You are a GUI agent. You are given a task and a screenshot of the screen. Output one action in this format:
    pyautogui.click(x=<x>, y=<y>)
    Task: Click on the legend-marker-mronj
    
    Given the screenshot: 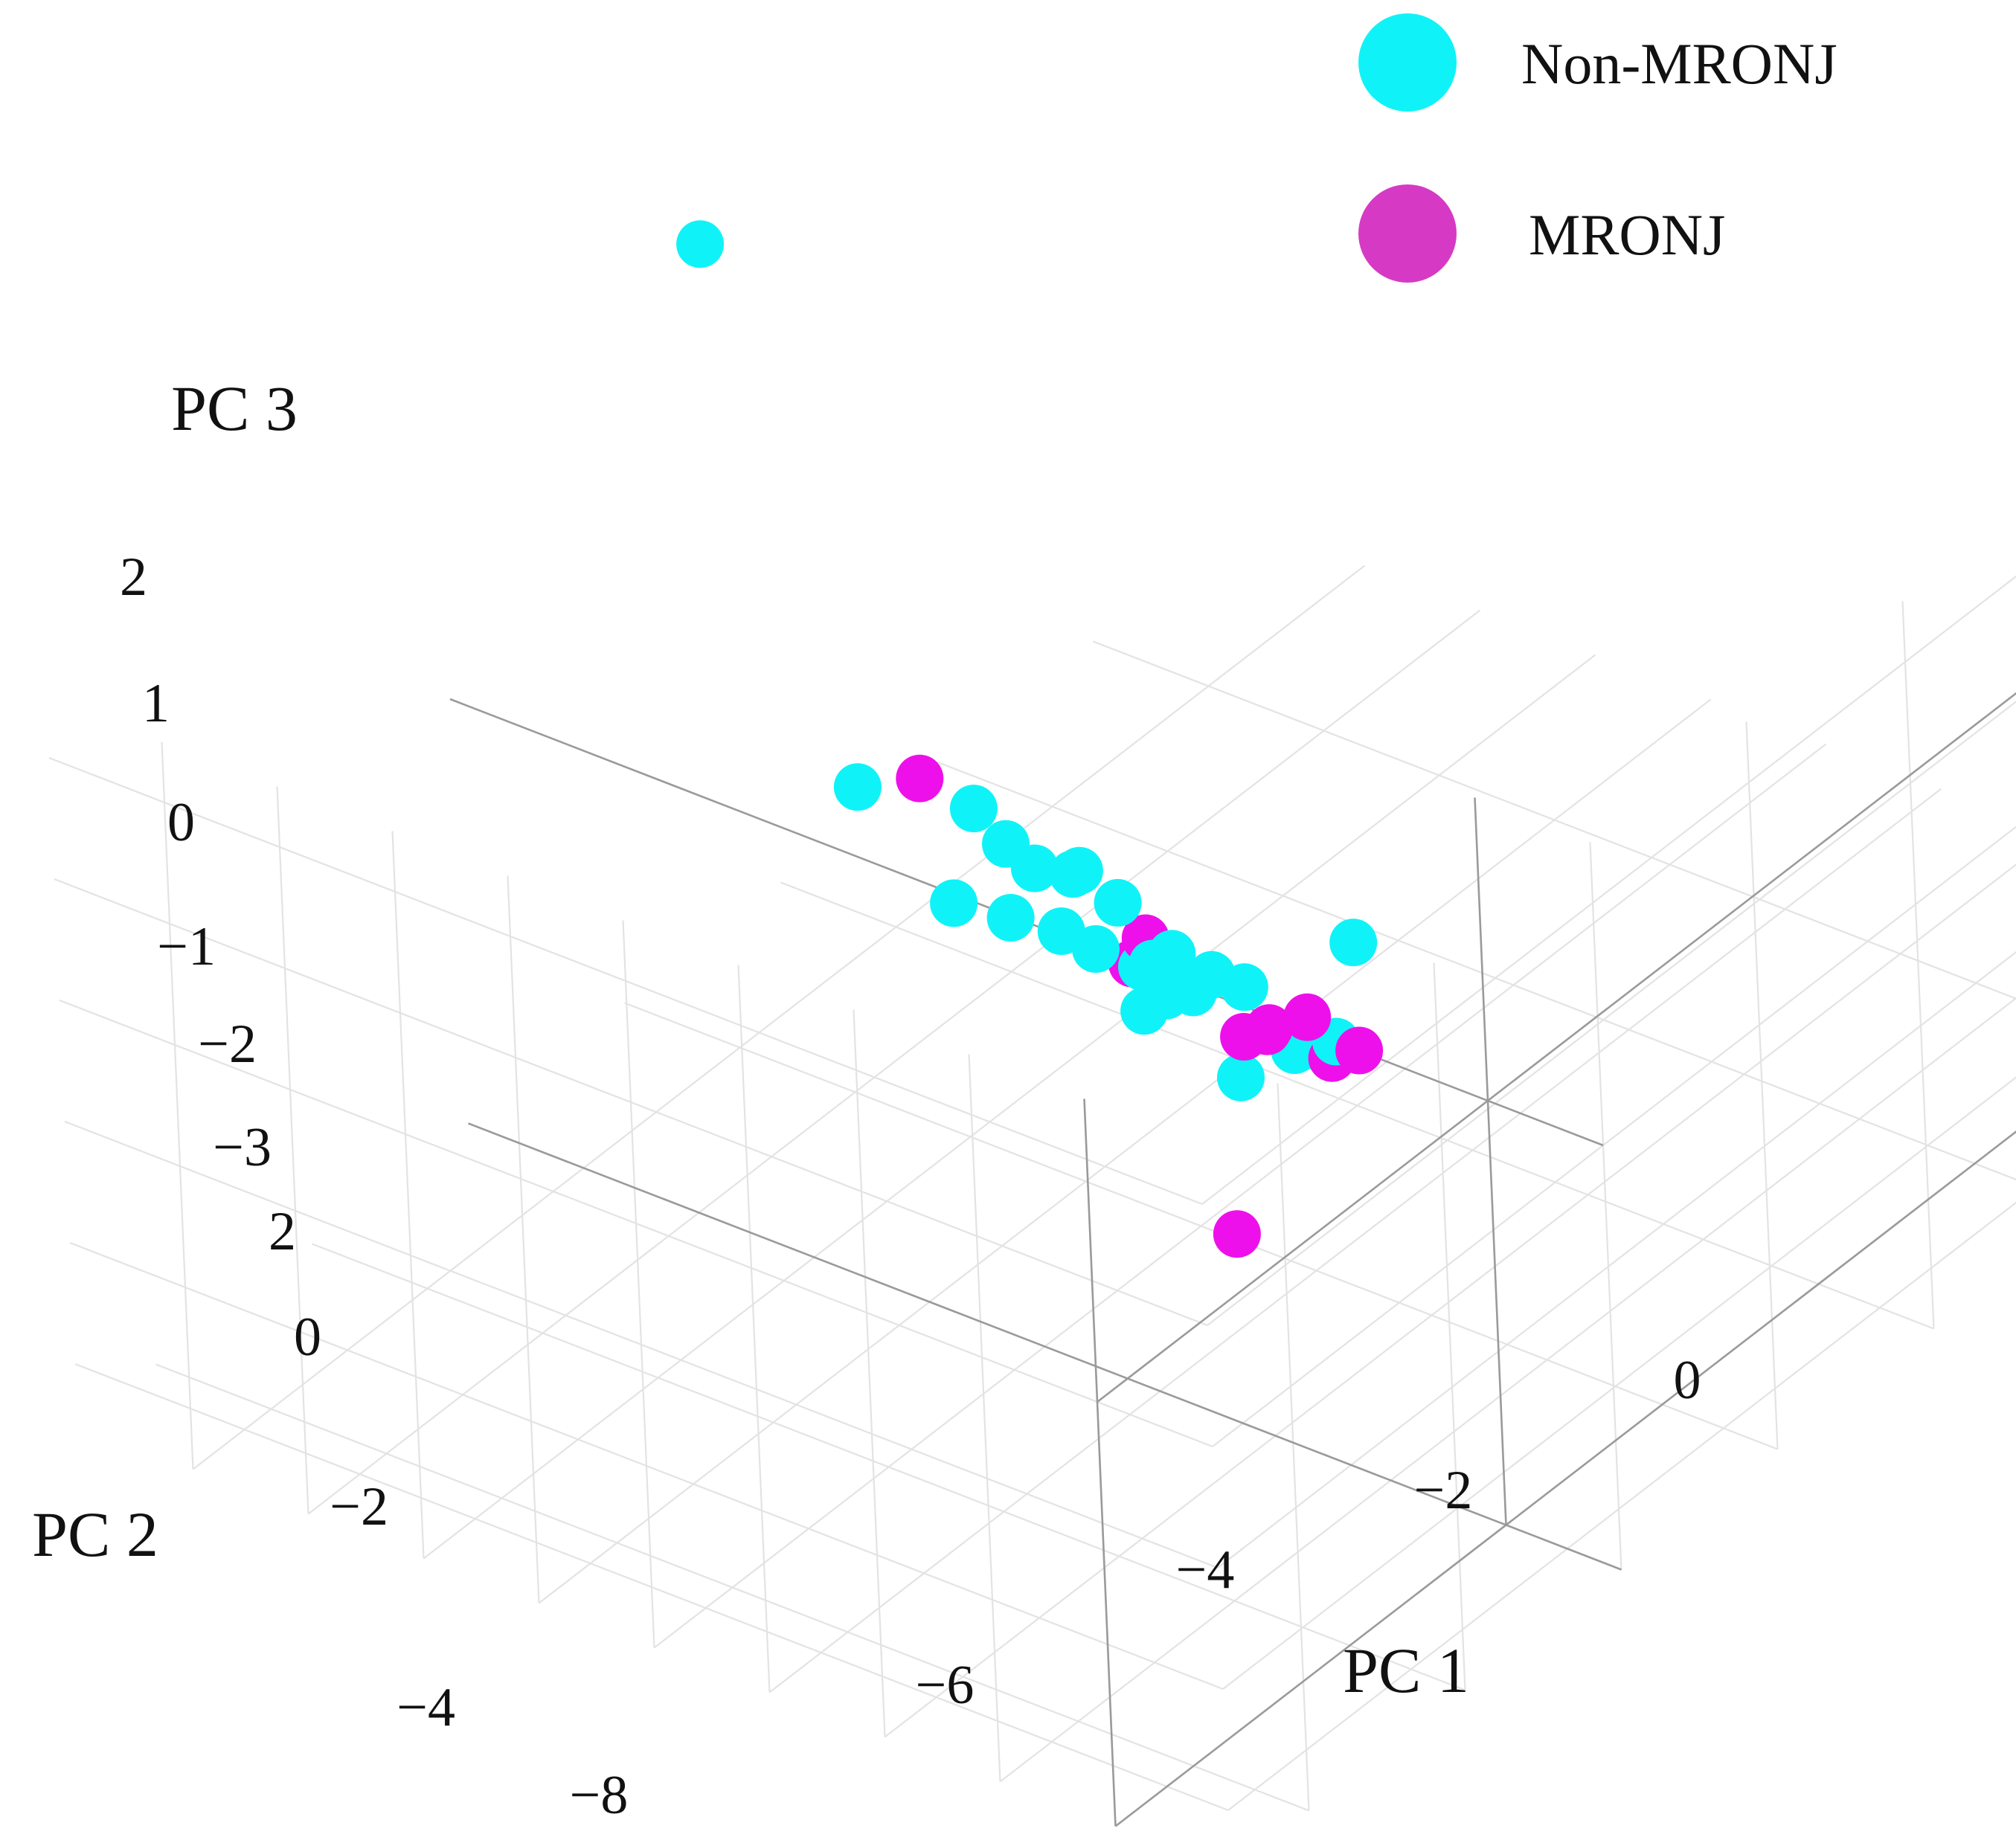 What is the action you would take?
    pyautogui.click(x=1407, y=233)
    